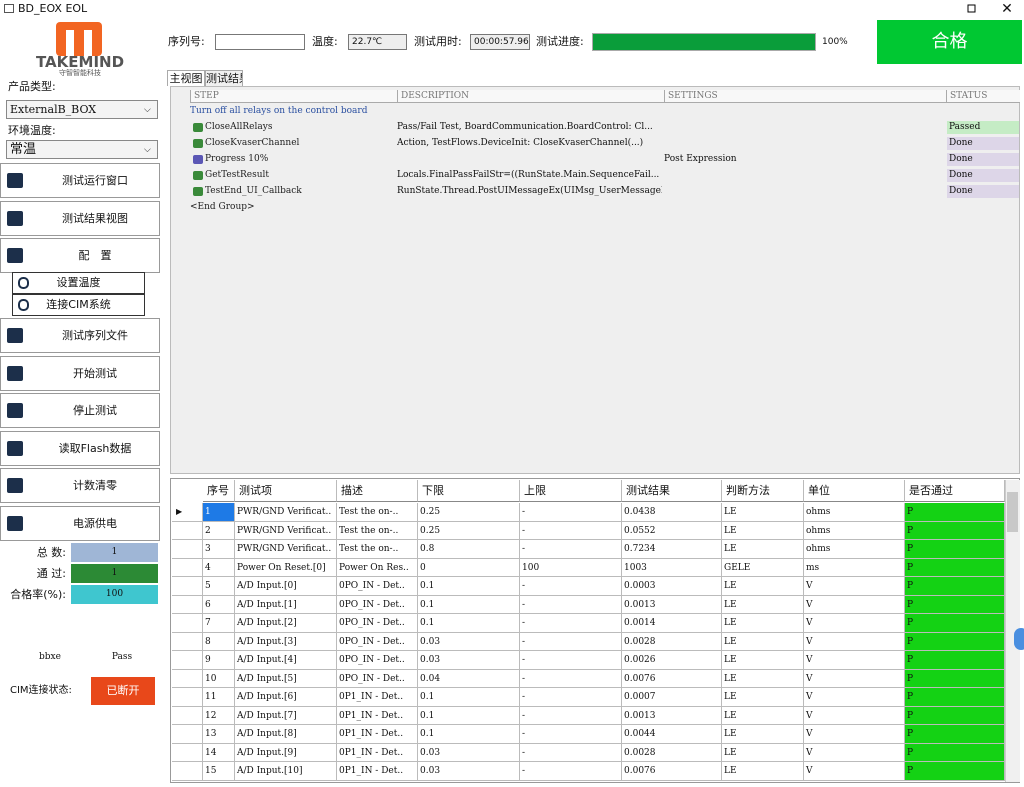  I want to click on scrollbar, so click(1012, 631).